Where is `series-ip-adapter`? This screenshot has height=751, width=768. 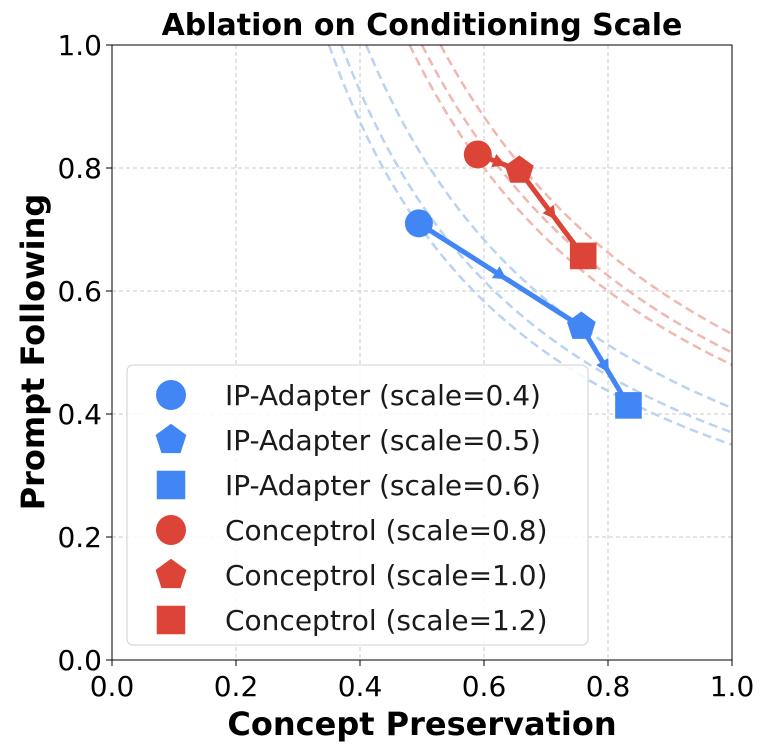
series-ip-adapter is located at coordinates (523, 314).